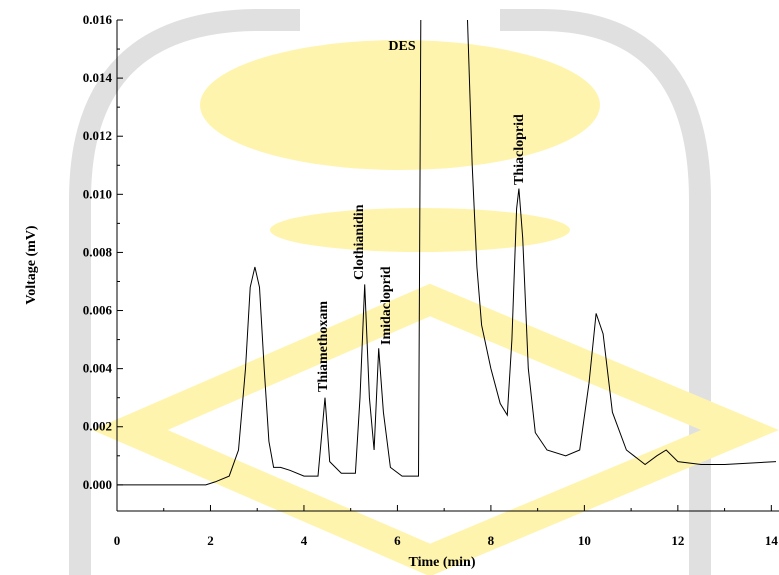  I want to click on peak-label: DES, so click(401, 46).